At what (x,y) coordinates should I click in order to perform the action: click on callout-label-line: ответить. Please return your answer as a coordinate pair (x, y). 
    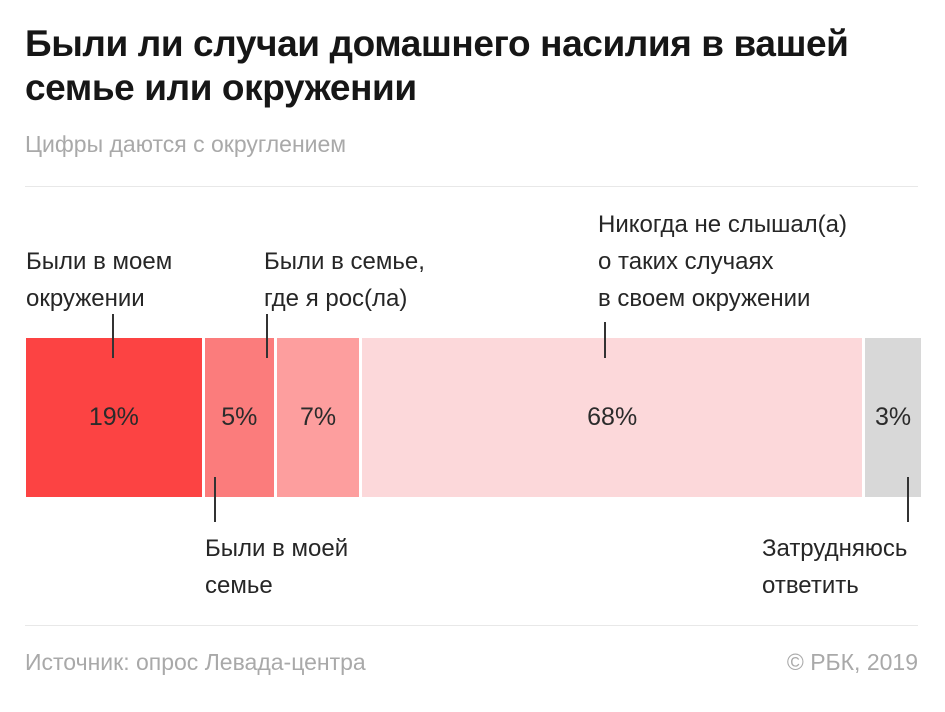
    Looking at the image, I should click on (810, 585).